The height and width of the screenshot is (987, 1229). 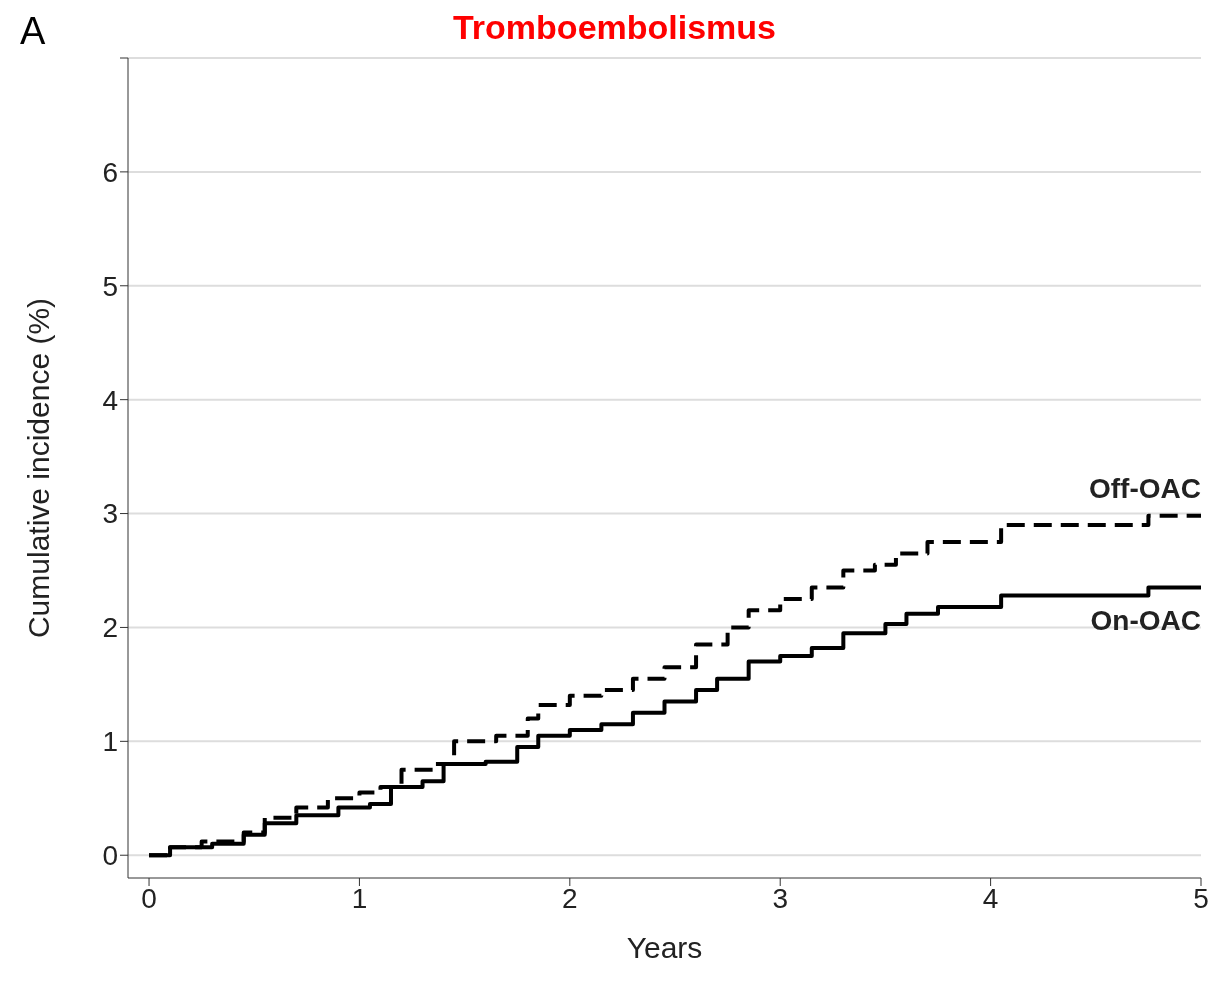 I want to click on y-tick-label: 3, so click(x=110, y=514).